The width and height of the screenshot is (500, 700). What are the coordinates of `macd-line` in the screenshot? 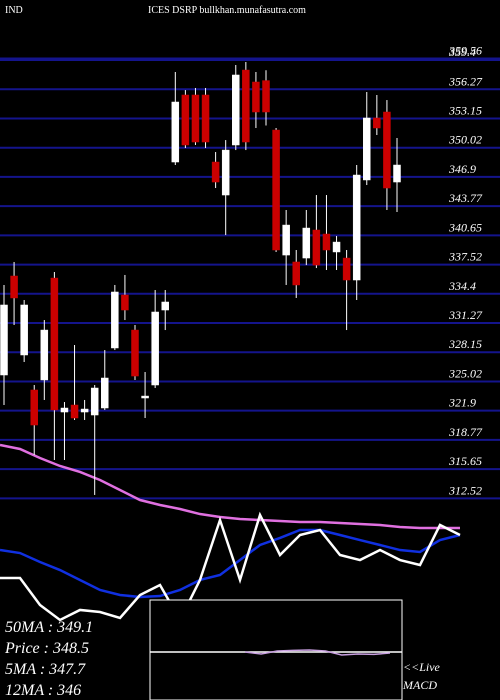 It's located at (317, 652).